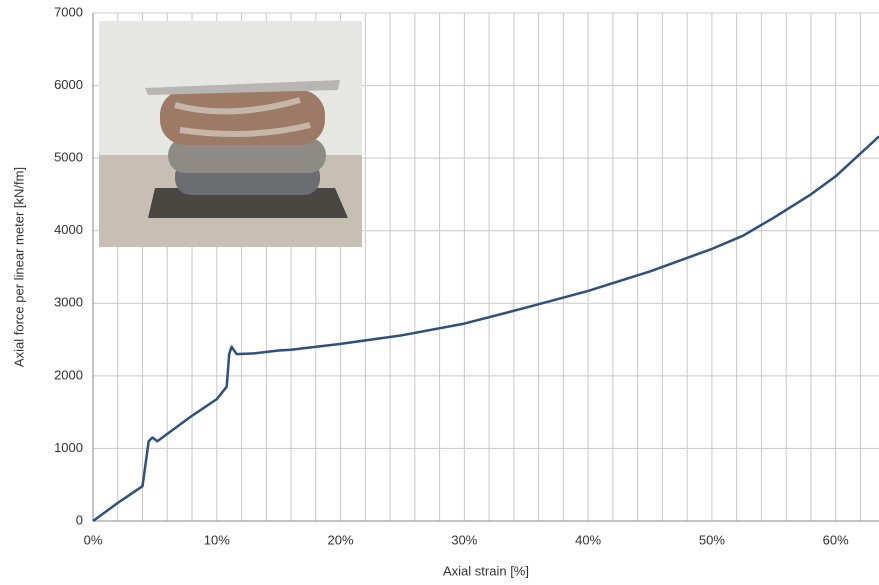 The image size is (879, 585). What do you see at coordinates (588, 539) in the screenshot?
I see `x-tick-label: 40%` at bounding box center [588, 539].